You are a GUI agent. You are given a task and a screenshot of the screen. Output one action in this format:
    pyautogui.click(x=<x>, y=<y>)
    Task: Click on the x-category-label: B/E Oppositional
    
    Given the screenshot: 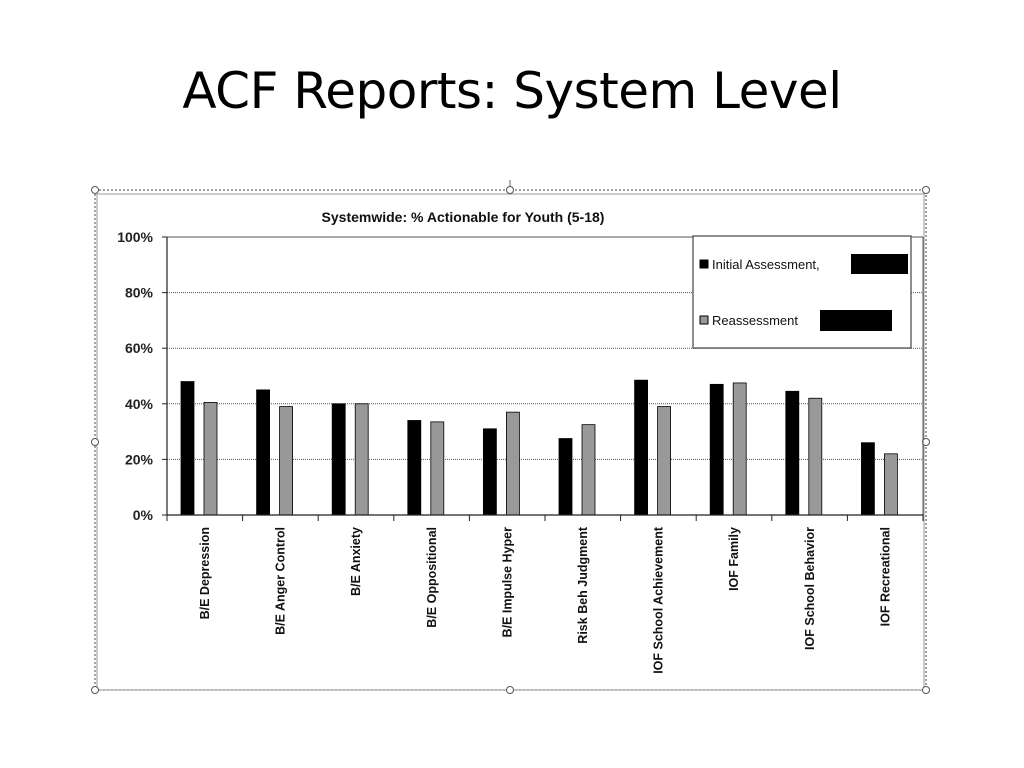 What is the action you would take?
    pyautogui.click(x=432, y=577)
    